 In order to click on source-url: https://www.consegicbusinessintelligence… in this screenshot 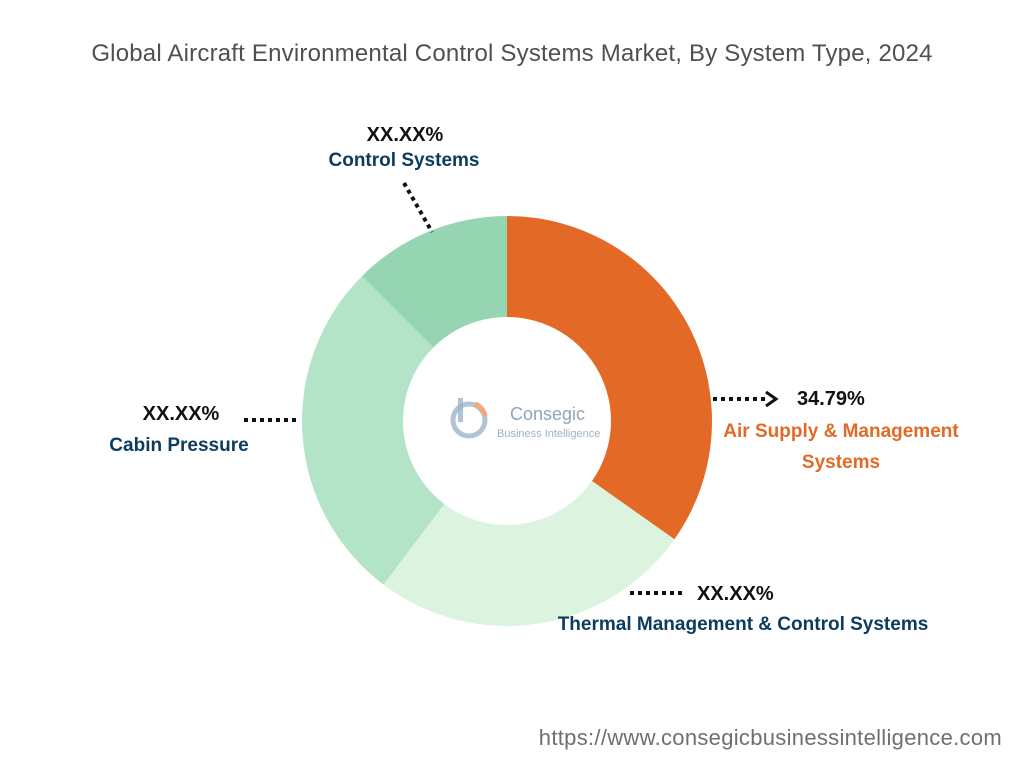, I will do `click(770, 737)`.